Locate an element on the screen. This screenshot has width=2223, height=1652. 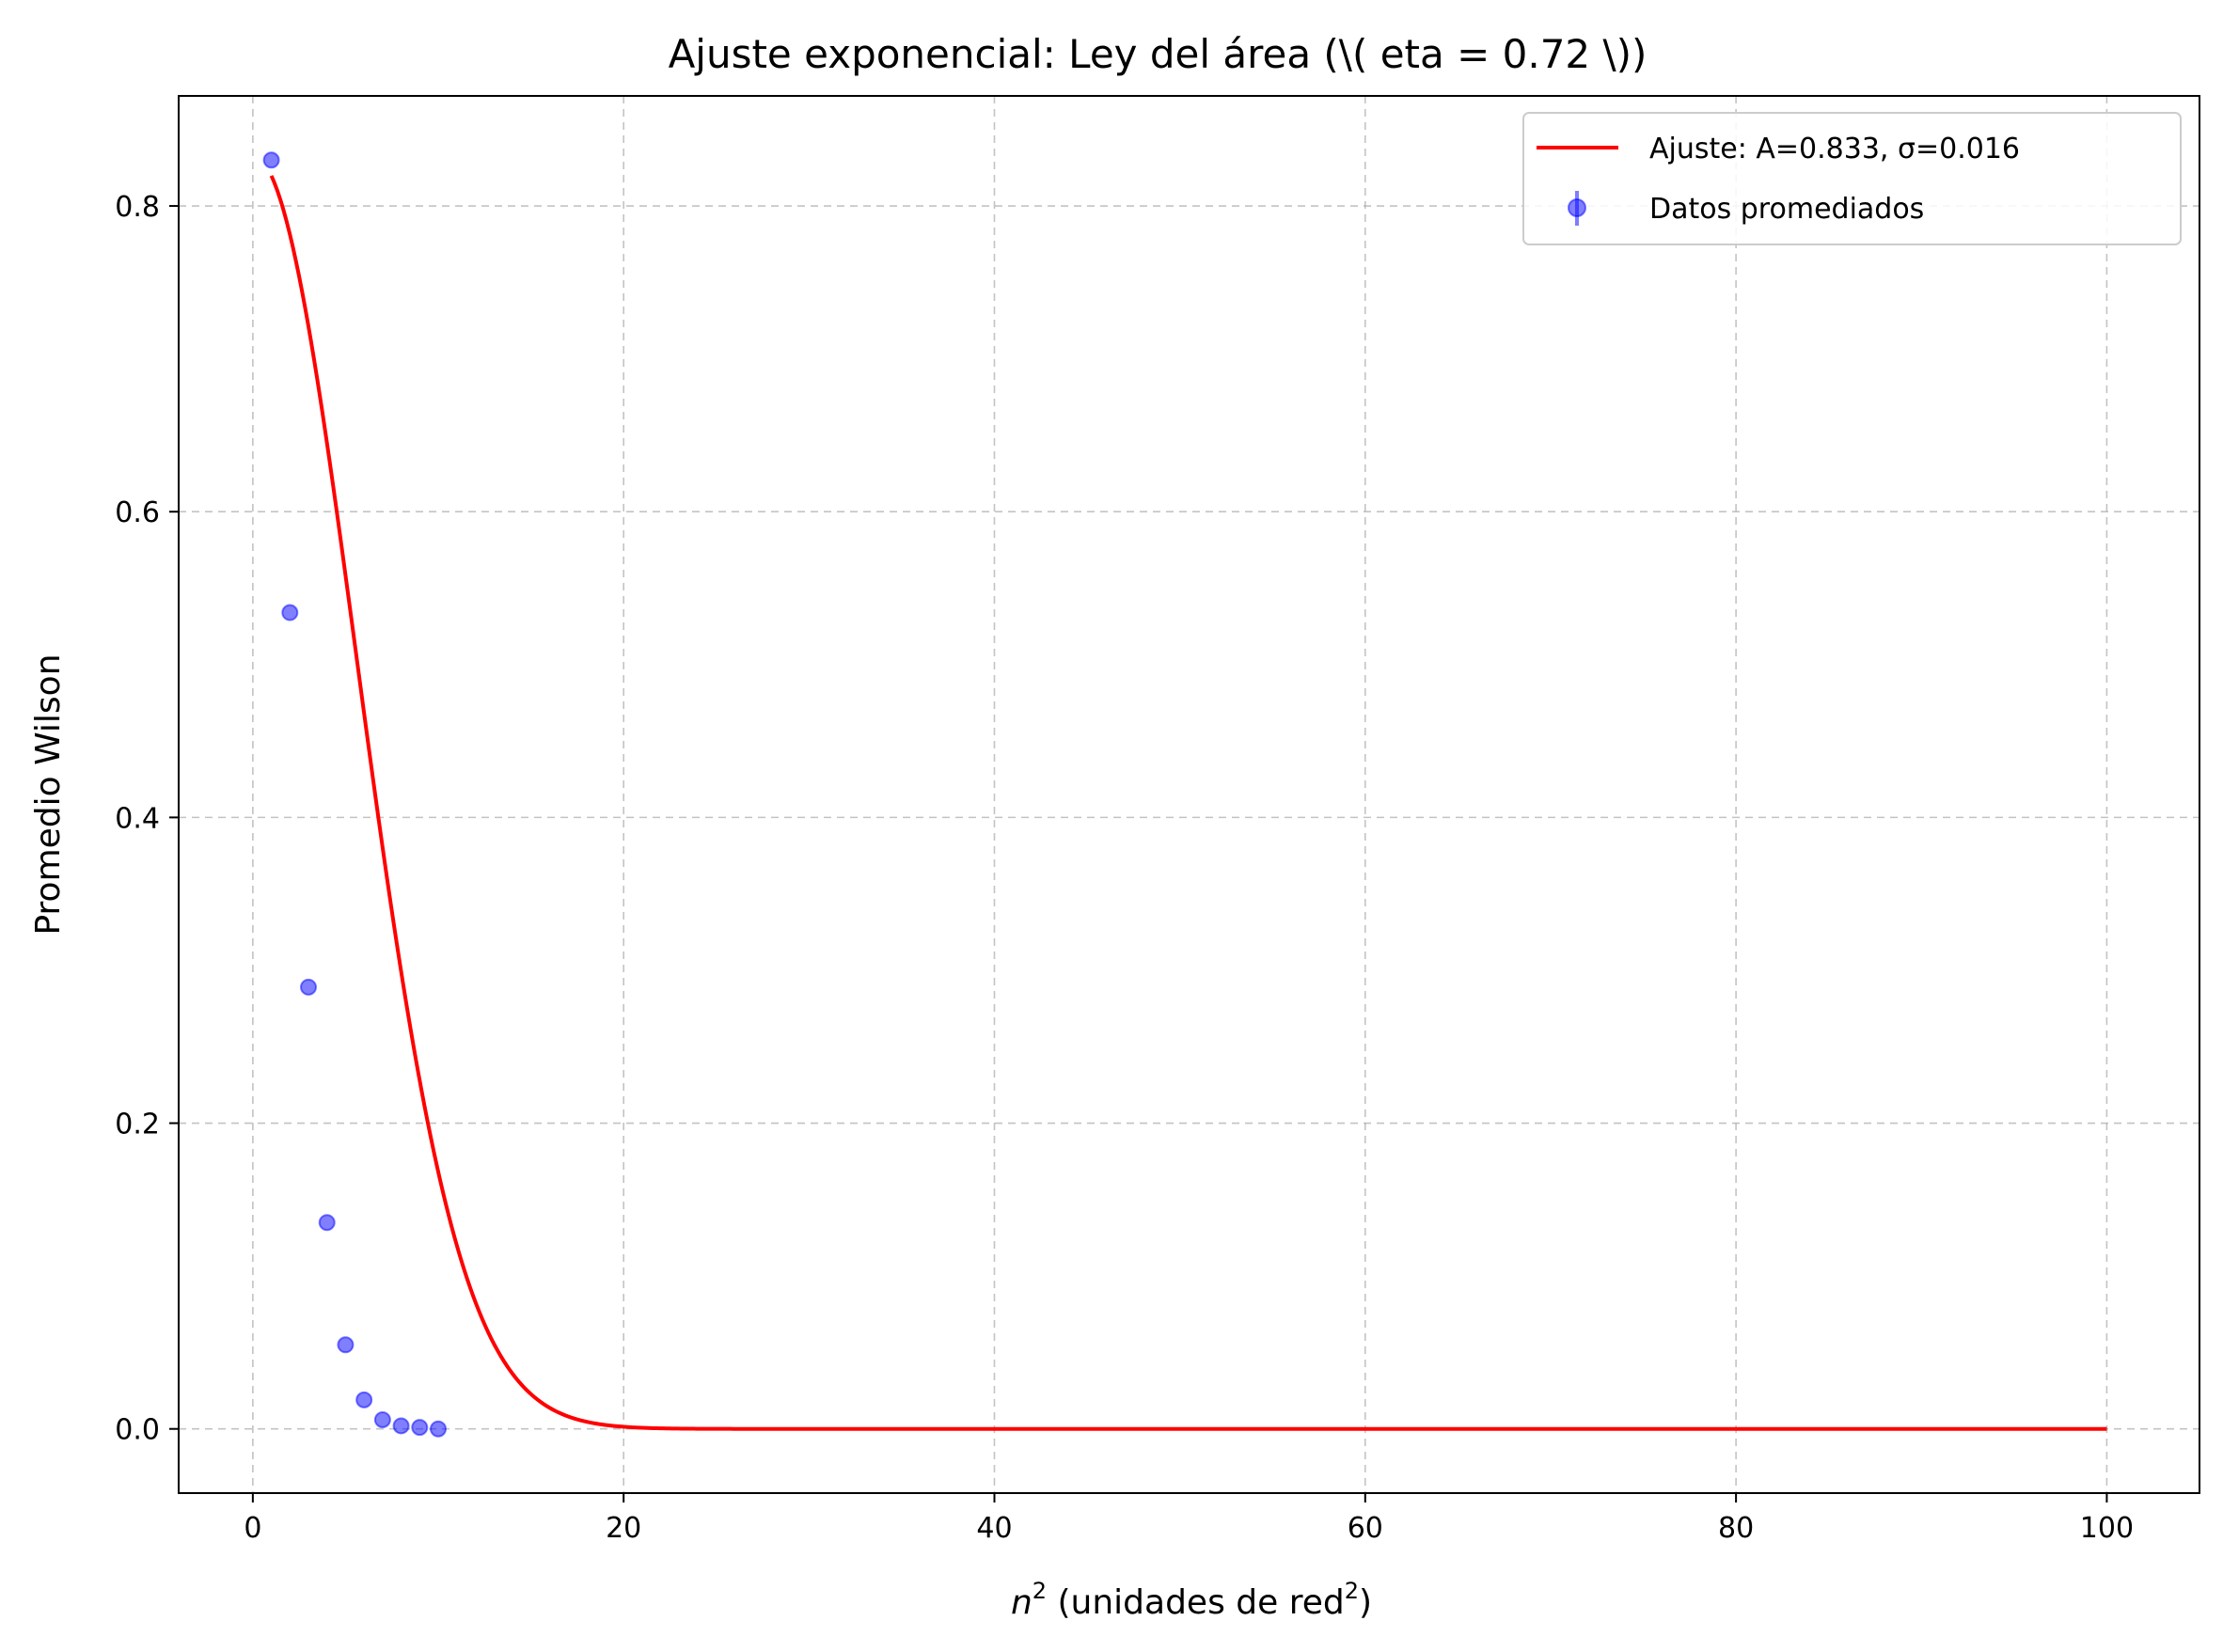
x-axis-label: n2 (unidades de red2) is located at coordinates (1191, 1600).